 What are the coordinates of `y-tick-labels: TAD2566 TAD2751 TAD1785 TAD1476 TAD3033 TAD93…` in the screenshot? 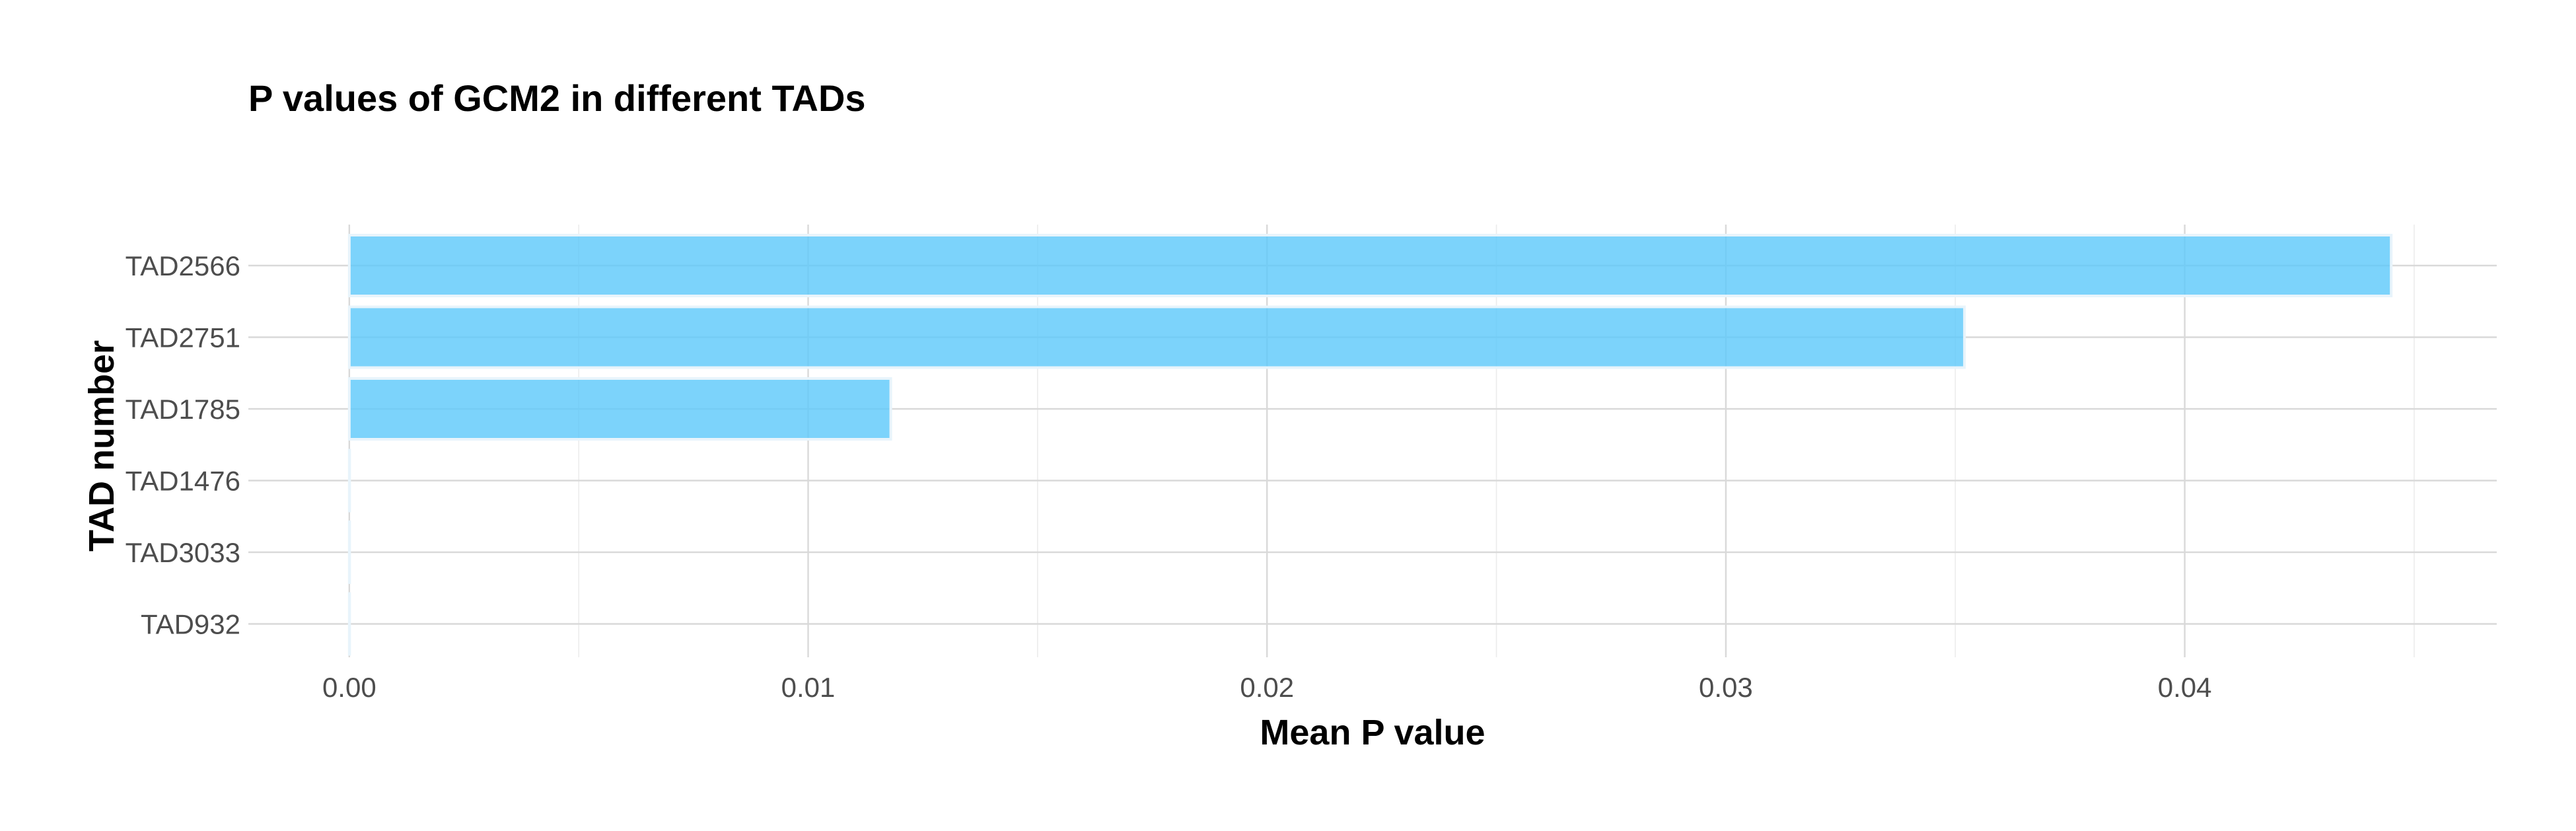 It's located at (182, 445).